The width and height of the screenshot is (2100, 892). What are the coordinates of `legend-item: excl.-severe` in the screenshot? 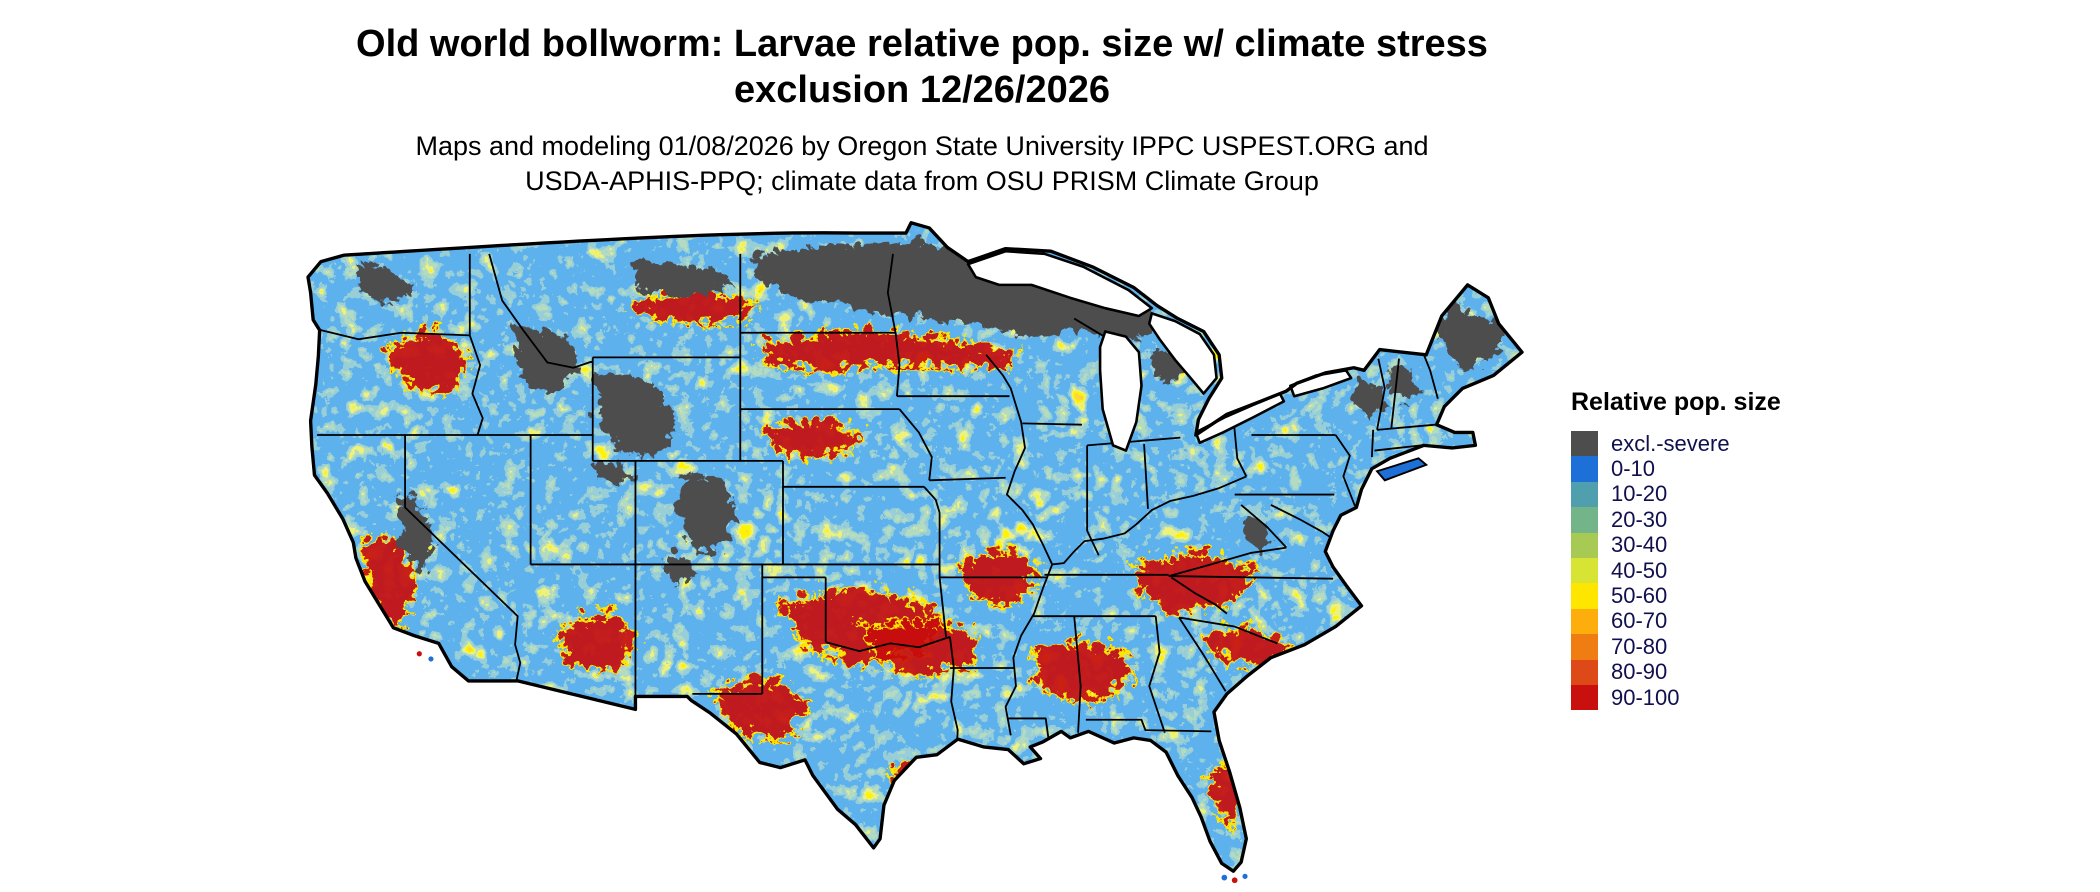 It's located at (1721, 443).